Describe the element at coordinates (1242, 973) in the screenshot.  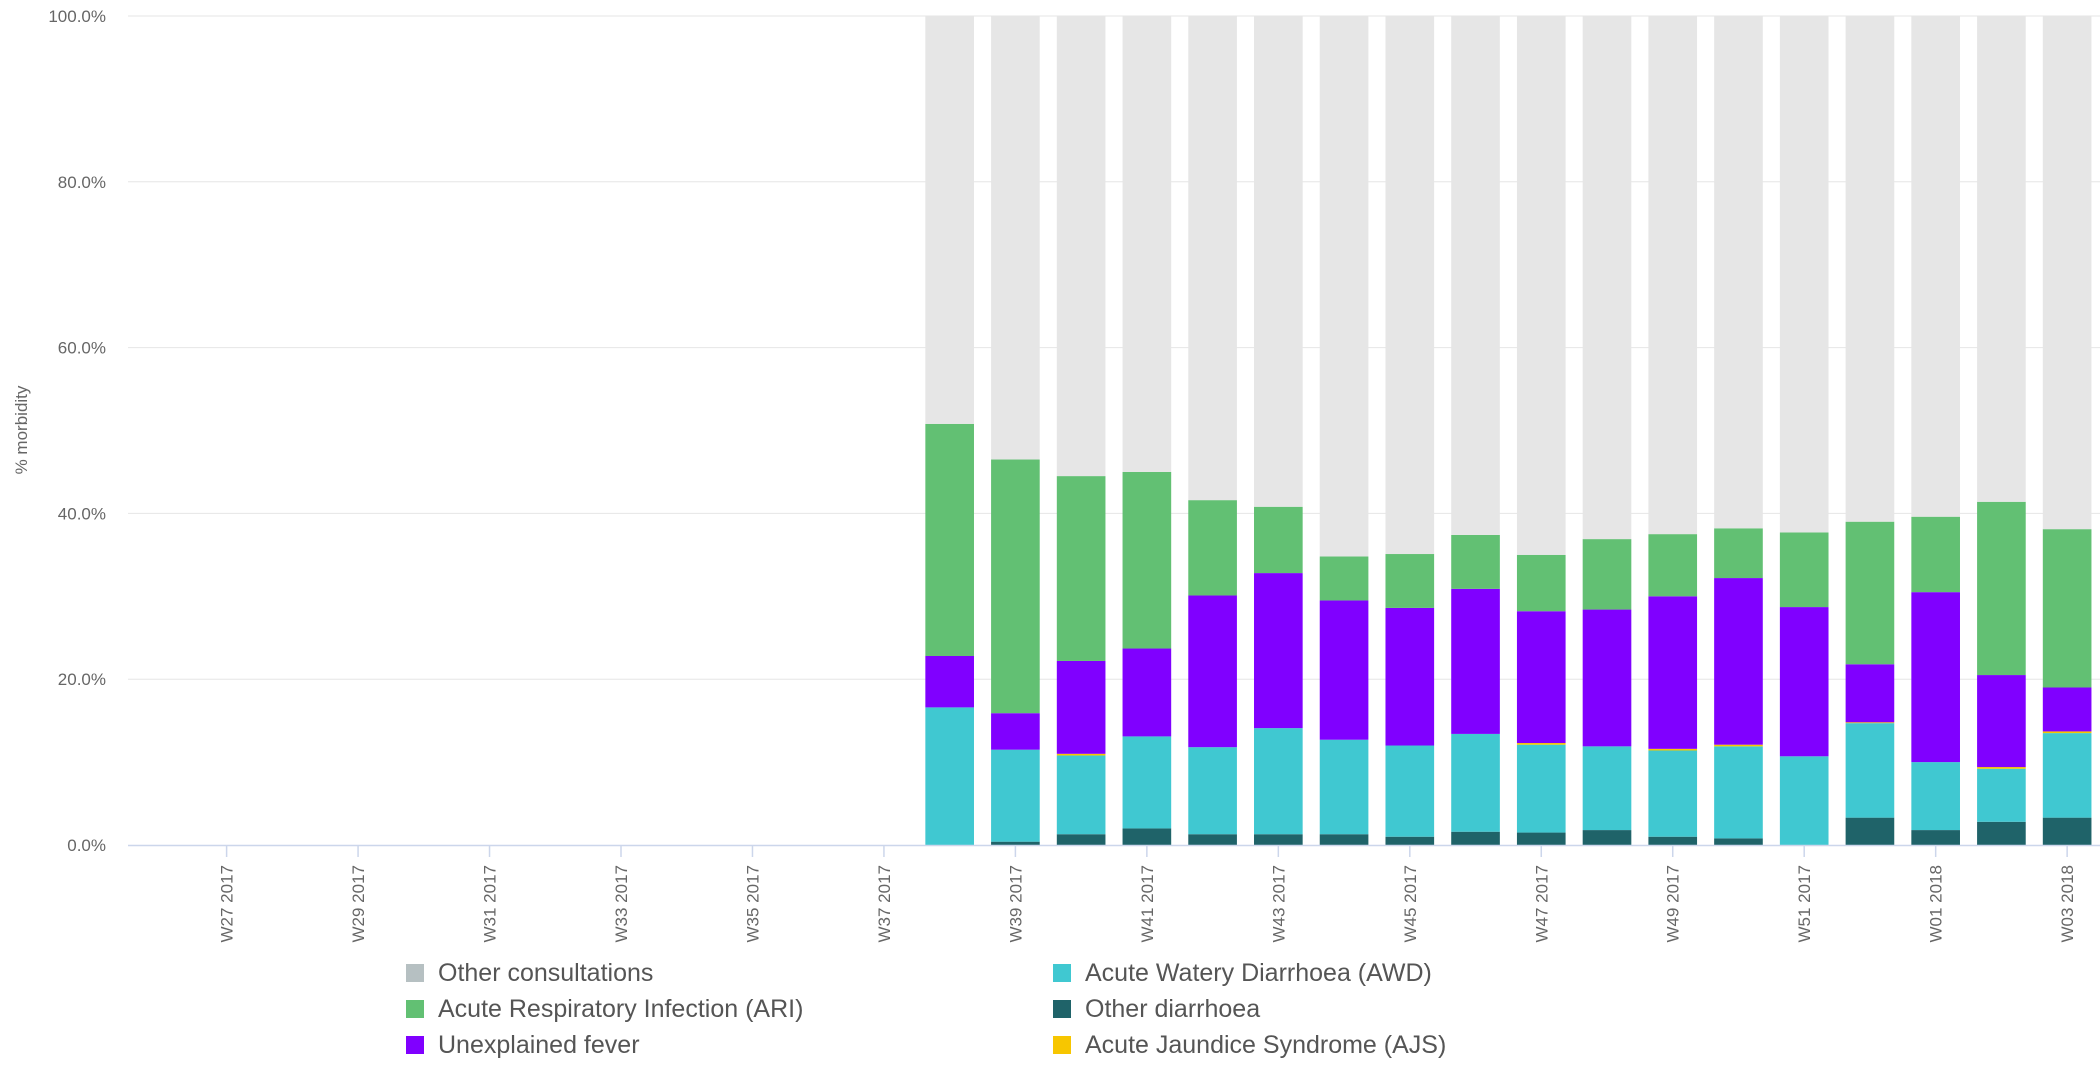
I see `legend-item-awd: Acute Watery Diarrhoea (AWD)` at that location.